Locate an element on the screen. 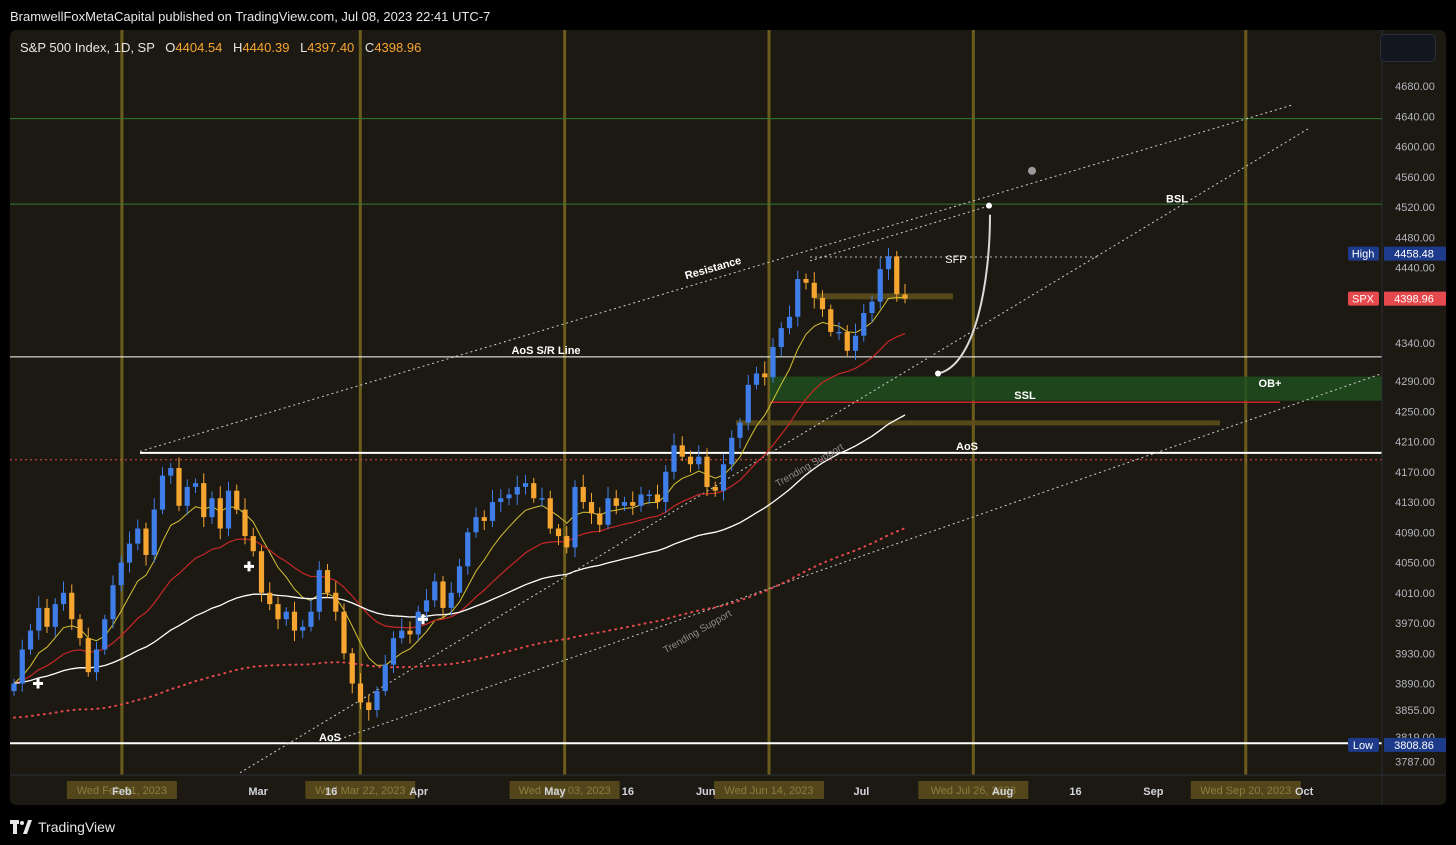  ssl-label: SSL is located at coordinates (1025, 396).